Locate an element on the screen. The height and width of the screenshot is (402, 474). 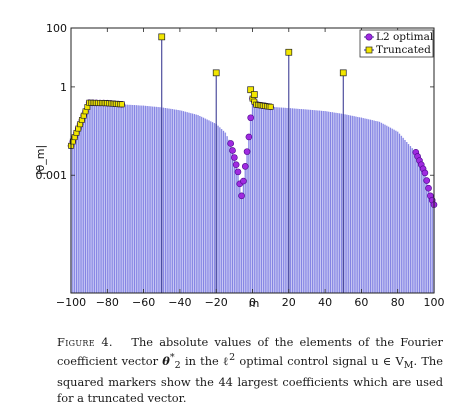
bar-fill-m58 is located at coordinates (357, 204).